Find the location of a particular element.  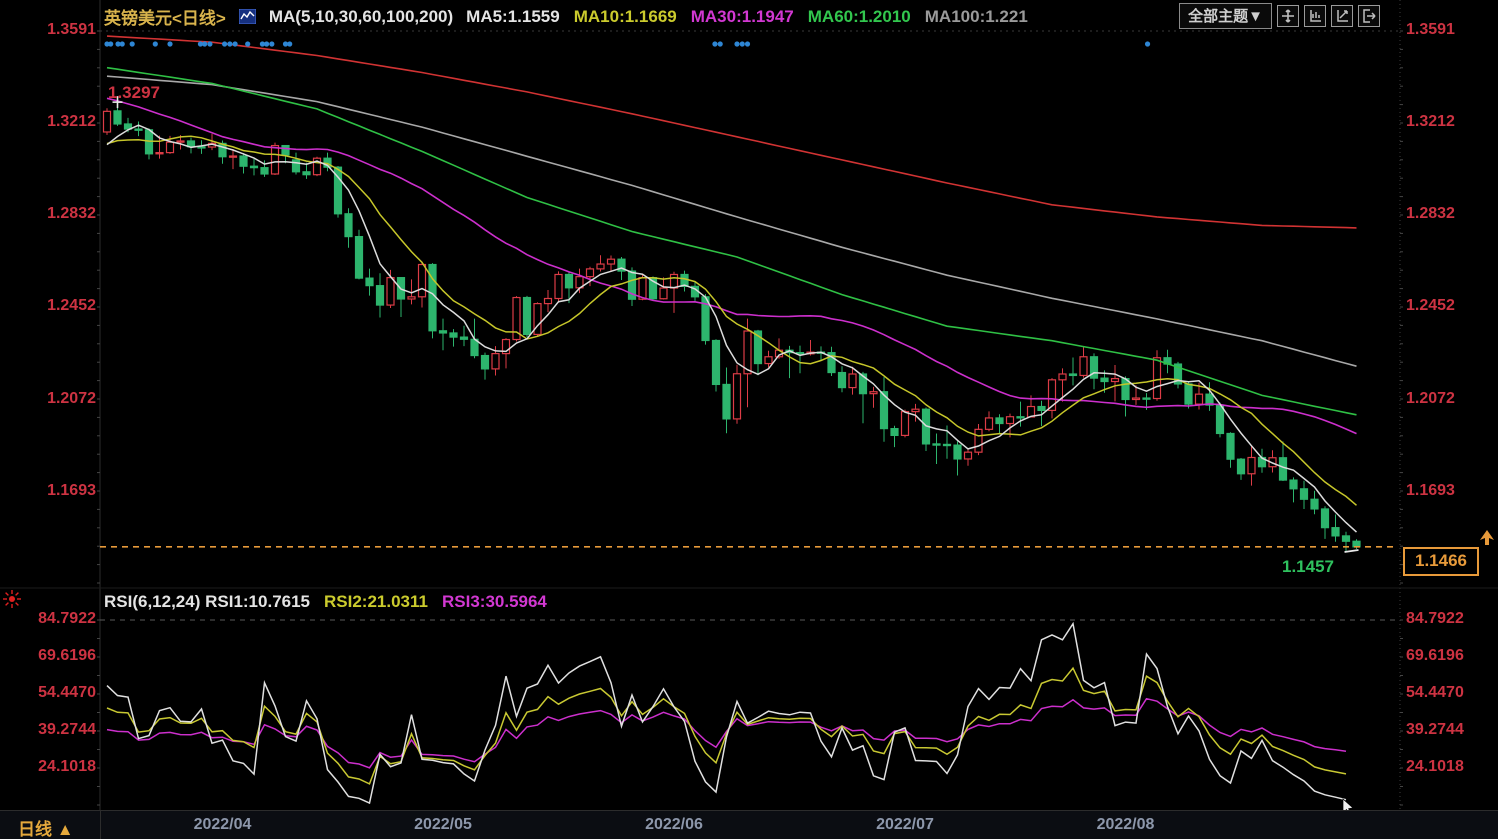

ma-value-4: MA100:1.221 is located at coordinates (976, 16).